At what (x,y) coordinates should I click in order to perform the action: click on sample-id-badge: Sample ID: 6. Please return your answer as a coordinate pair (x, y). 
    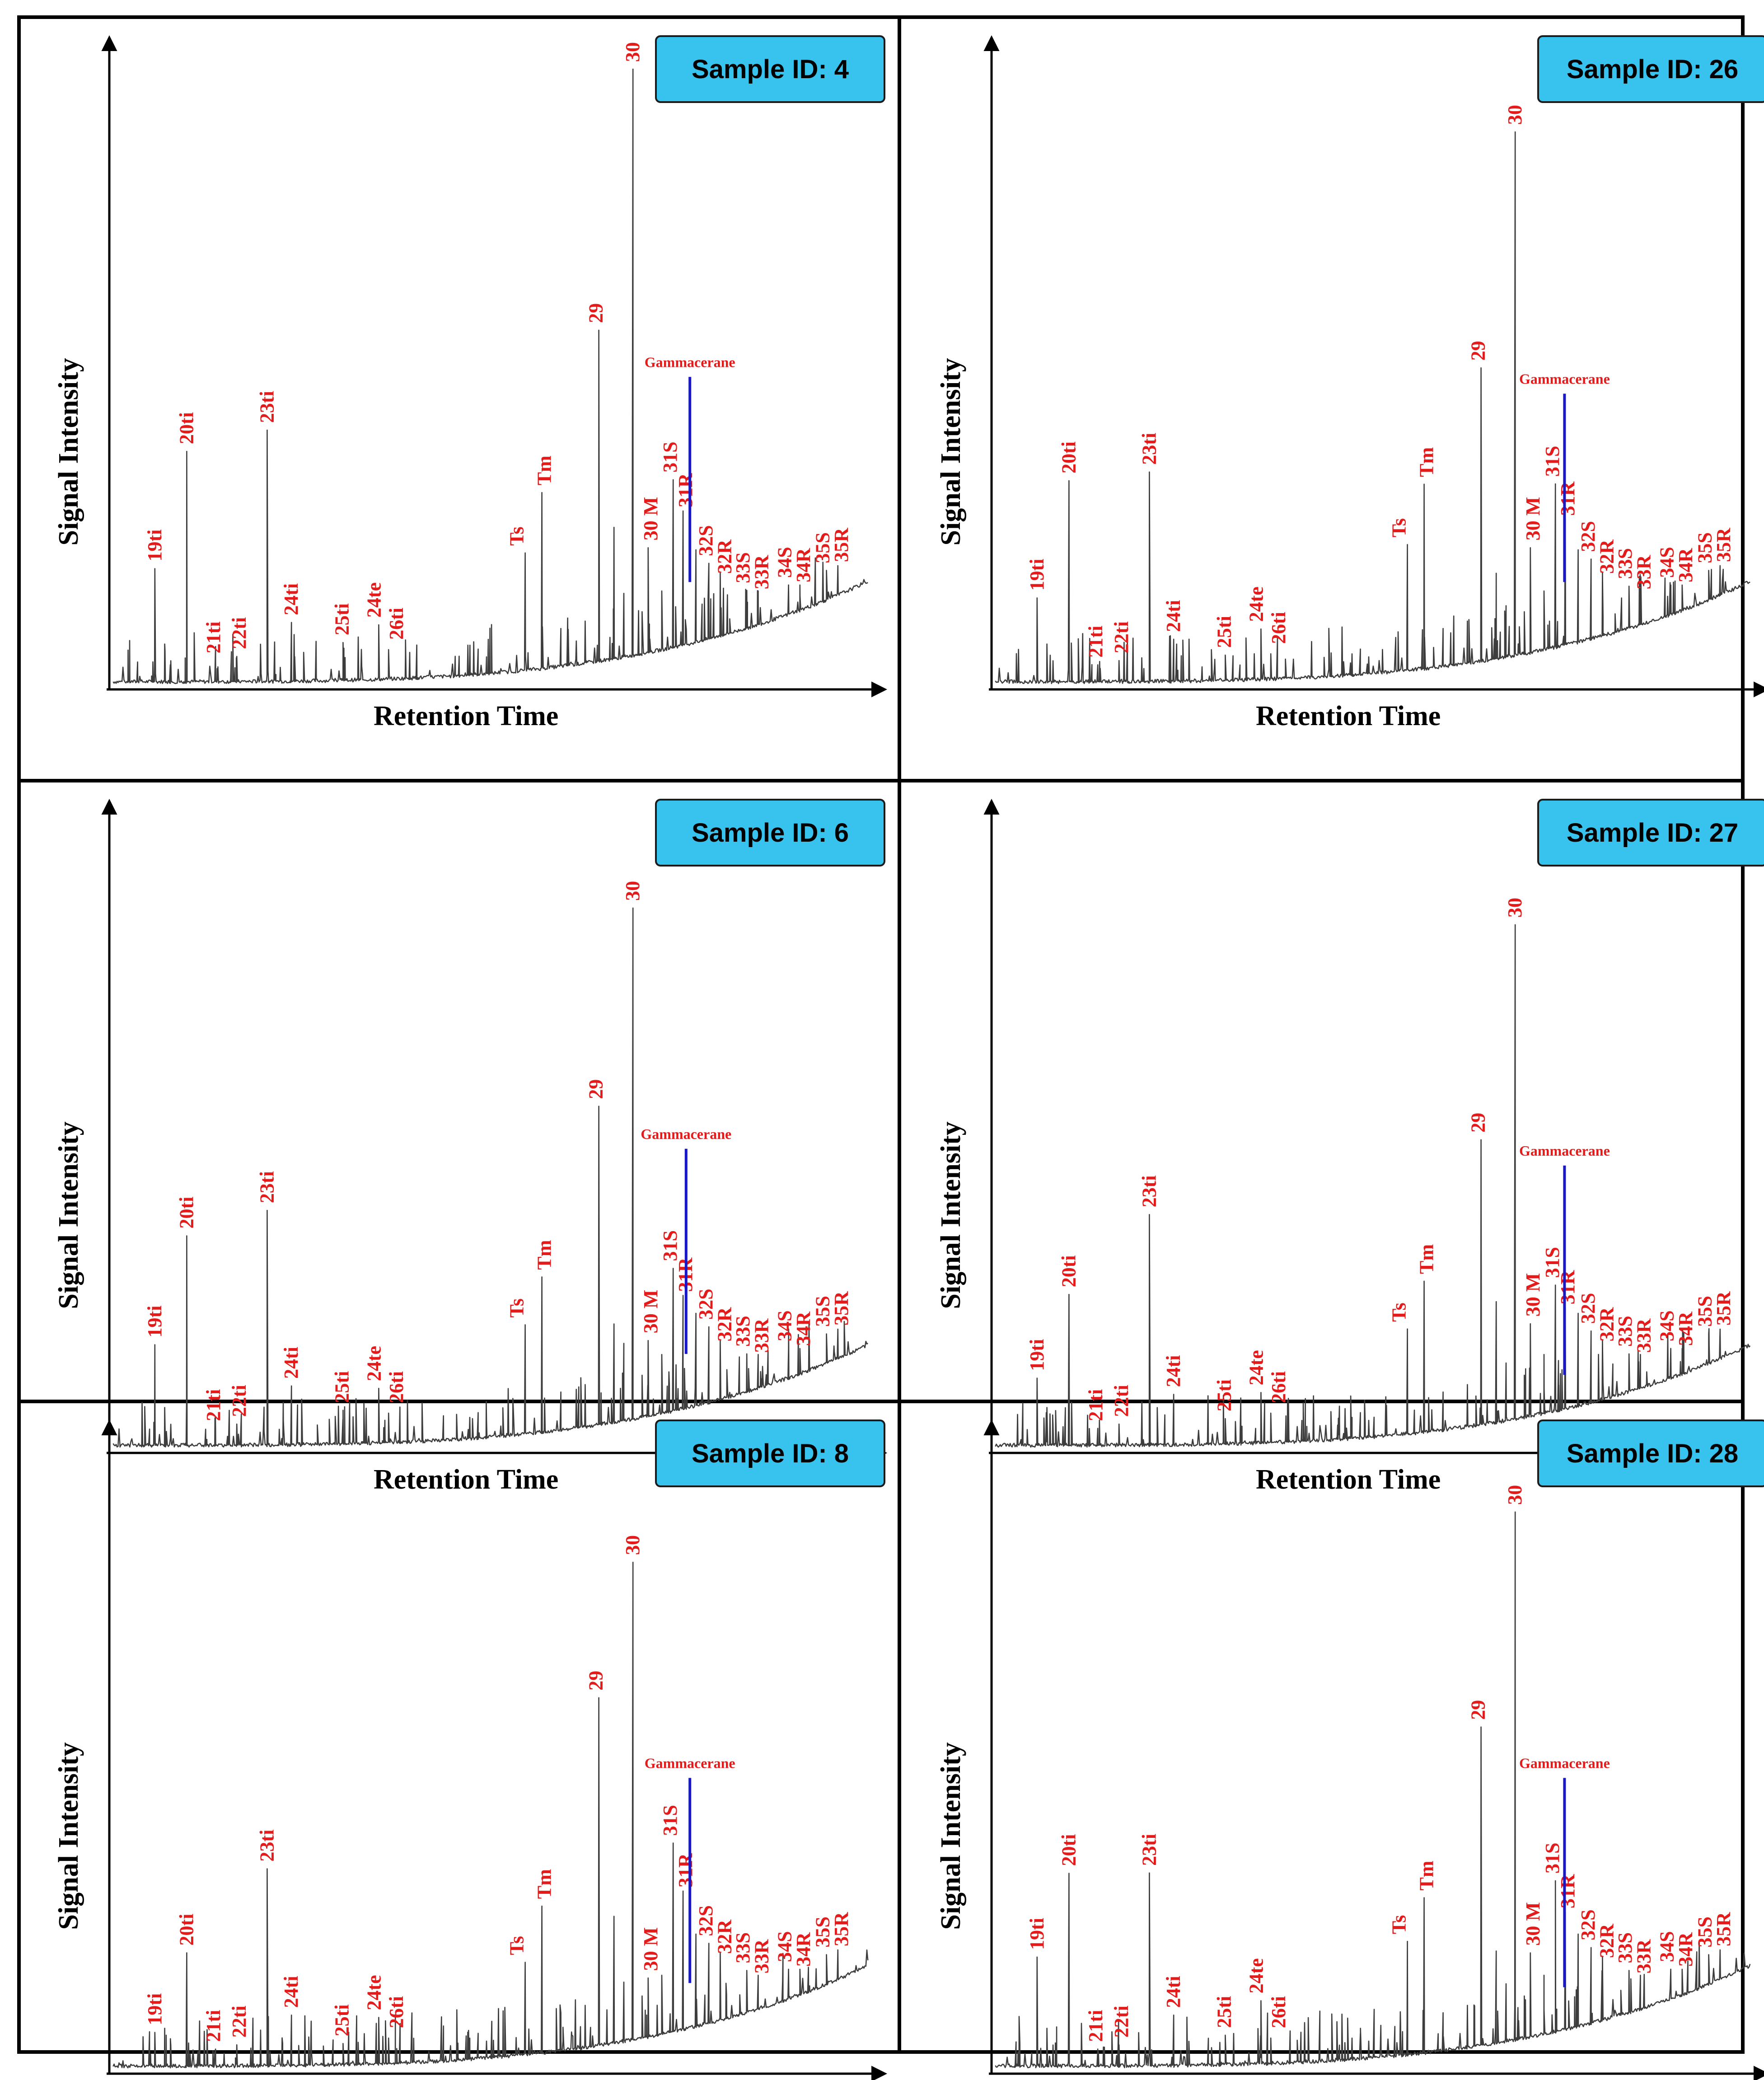
    Looking at the image, I should click on (770, 833).